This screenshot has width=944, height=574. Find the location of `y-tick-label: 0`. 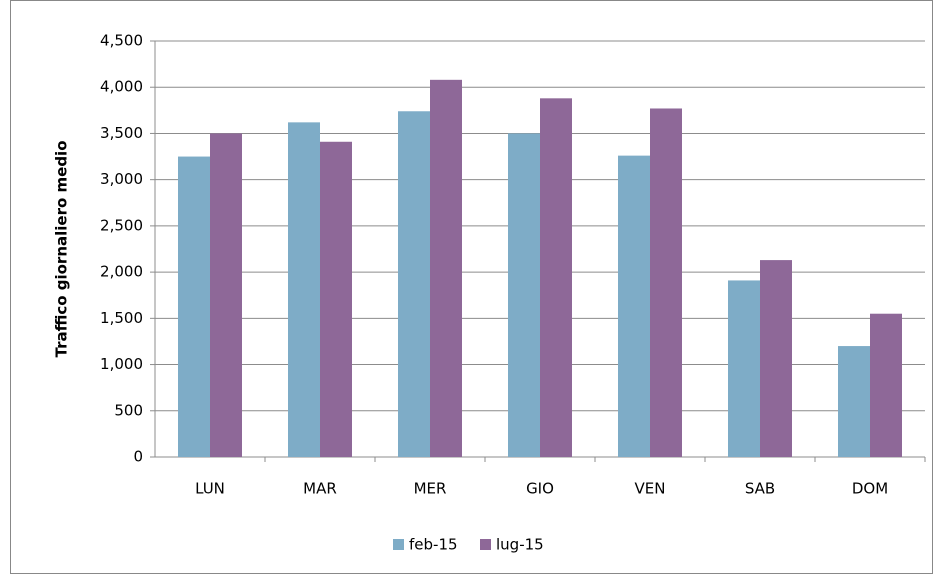

y-tick-label: 0 is located at coordinates (138, 457).